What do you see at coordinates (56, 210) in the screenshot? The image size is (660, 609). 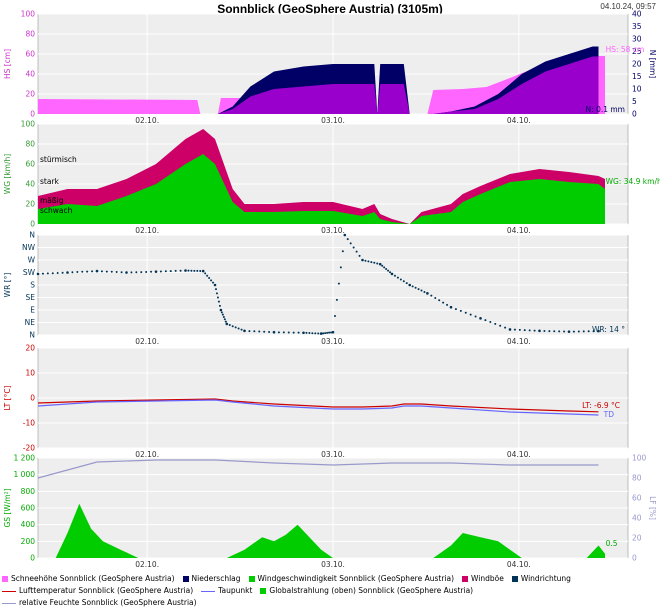 I see `band-label: schwach` at bounding box center [56, 210].